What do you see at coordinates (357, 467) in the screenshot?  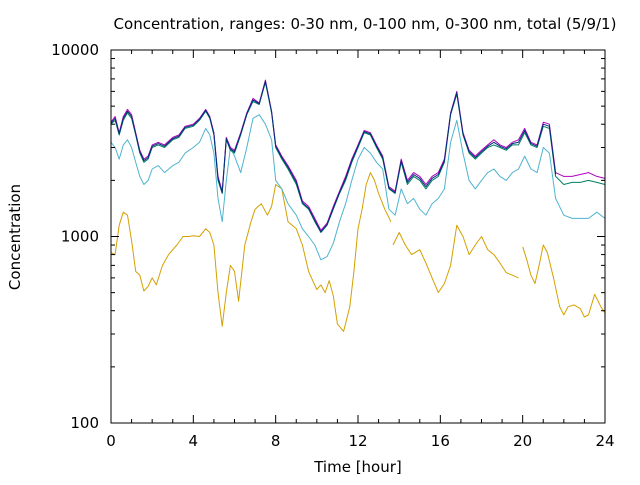 I see `x-axis-label: Time [hour]` at bounding box center [357, 467].